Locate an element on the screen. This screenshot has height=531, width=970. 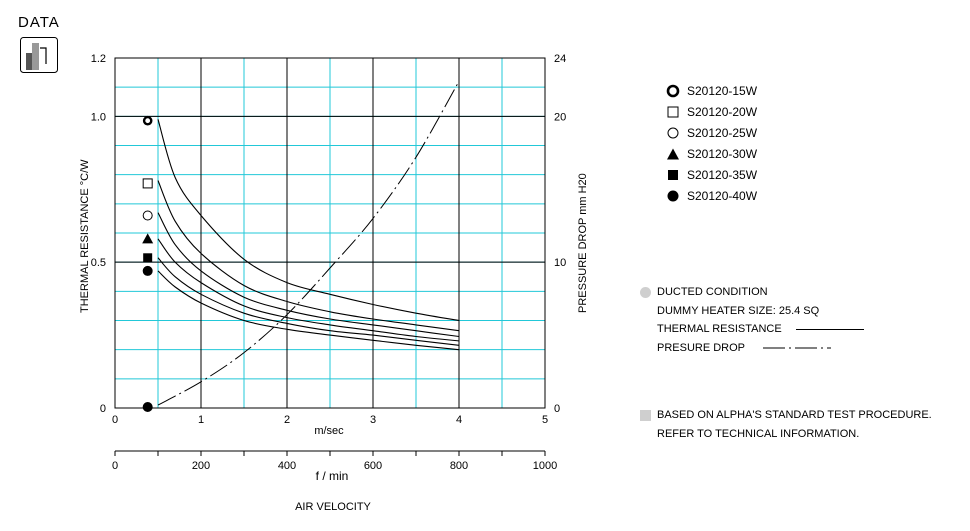
x-primary-tick-label: 0 is located at coordinates (115, 420).